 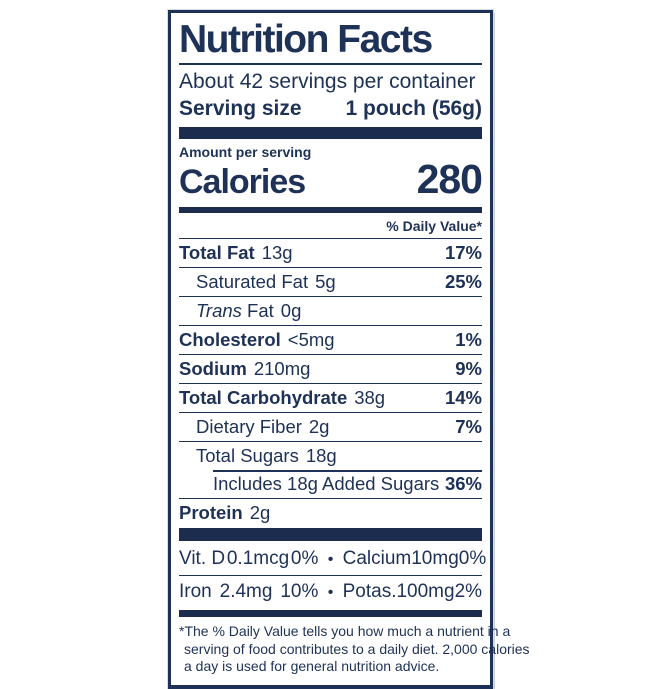 What do you see at coordinates (463, 484) in the screenshot?
I see `nutrient-daily-value: 36%` at bounding box center [463, 484].